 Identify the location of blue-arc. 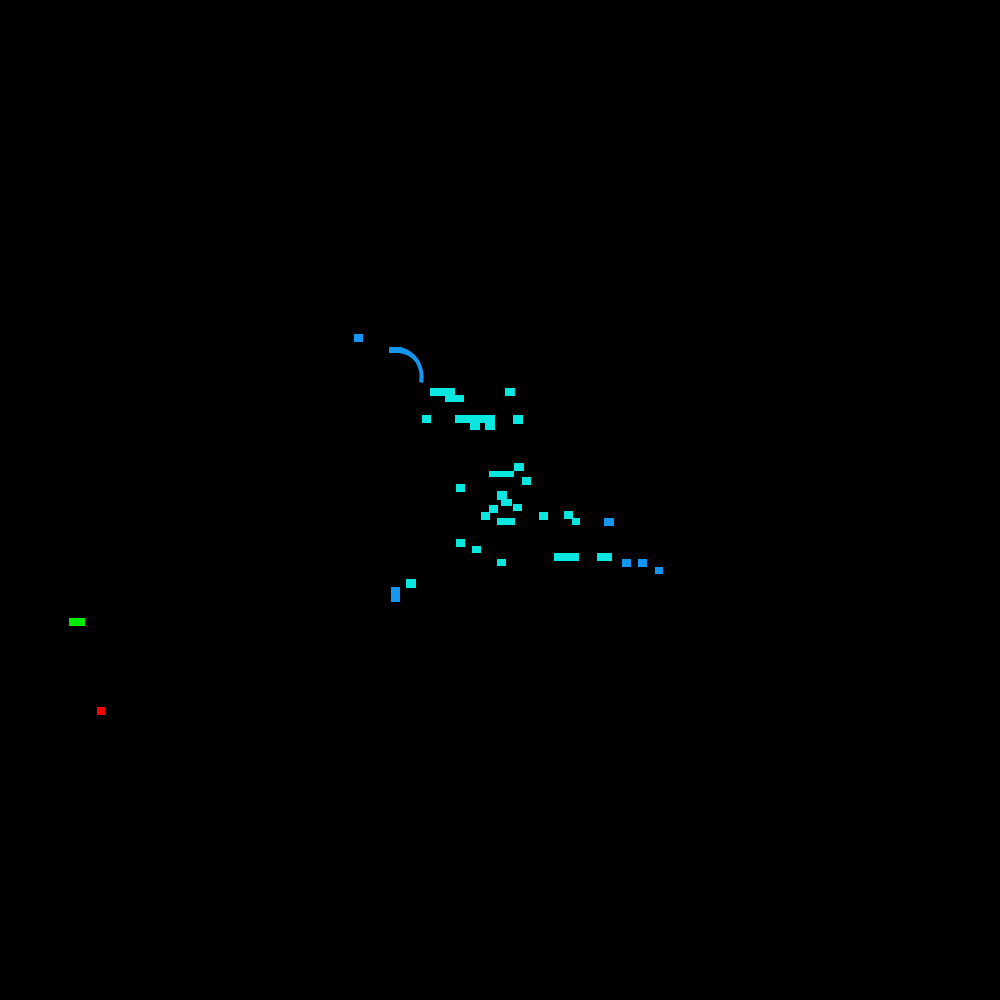
(406, 365).